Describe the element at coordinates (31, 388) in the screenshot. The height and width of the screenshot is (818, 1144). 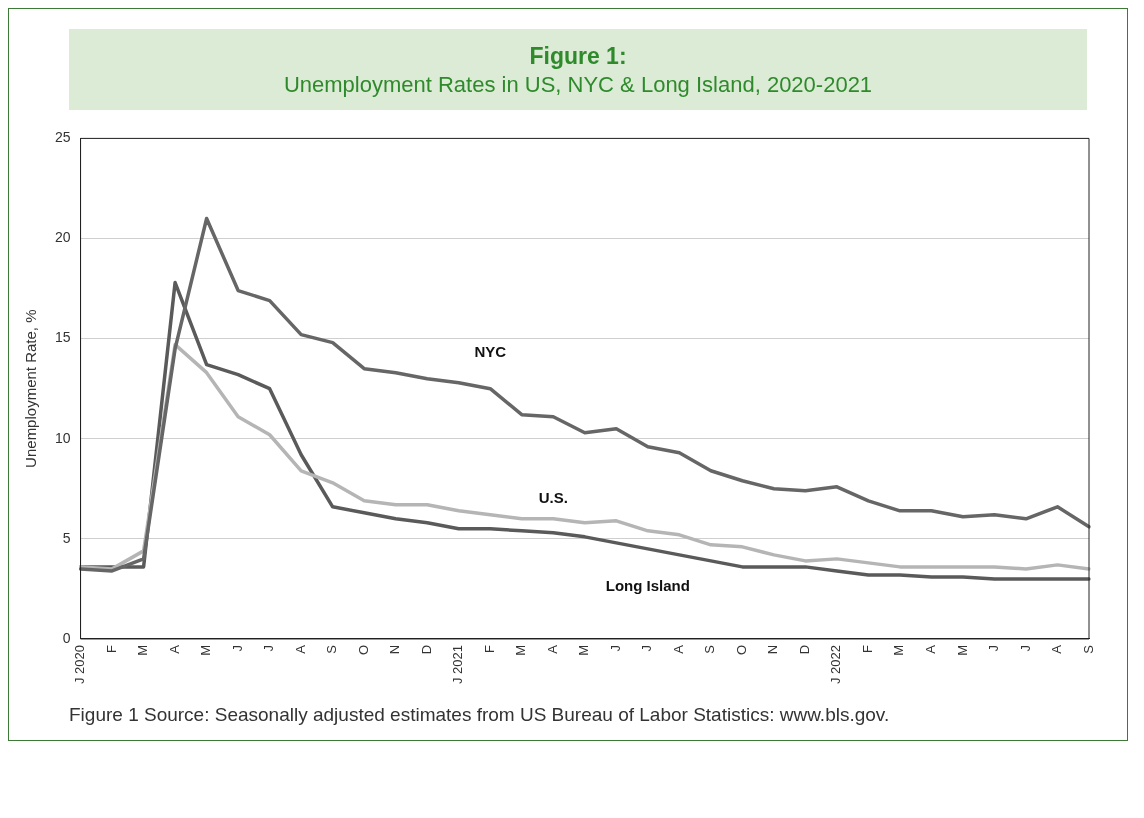
I see `y-axis-title: Unemployment Rate, %` at that location.